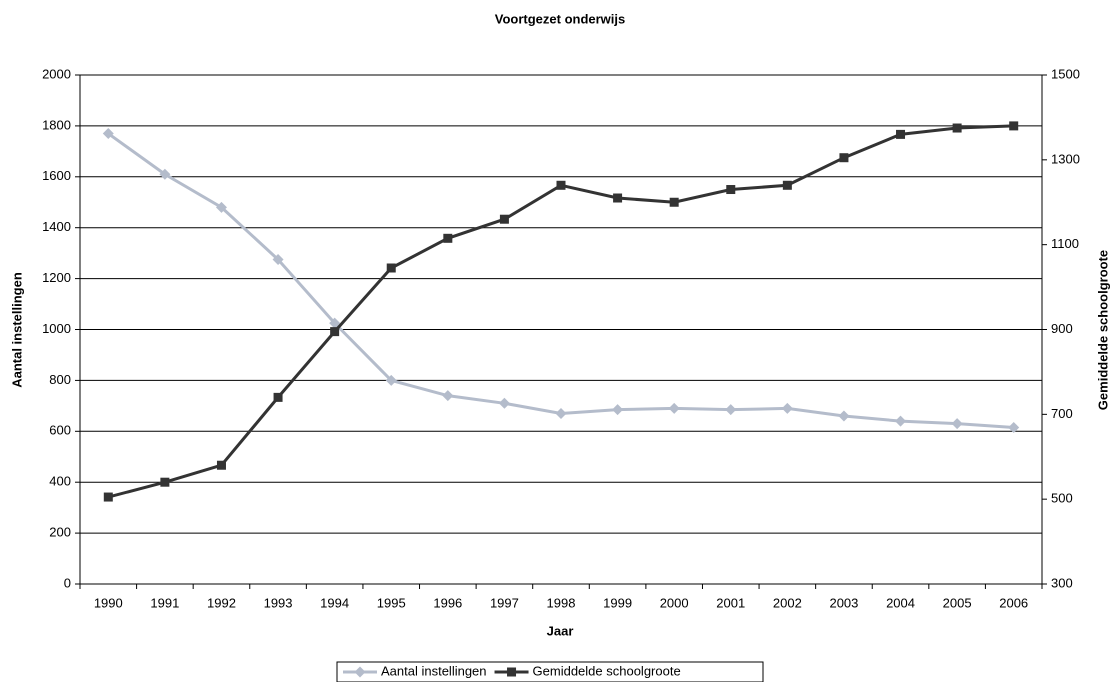 The image size is (1118, 682). Describe the element at coordinates (278, 602) in the screenshot. I see `x-tick-label: 1993` at that location.